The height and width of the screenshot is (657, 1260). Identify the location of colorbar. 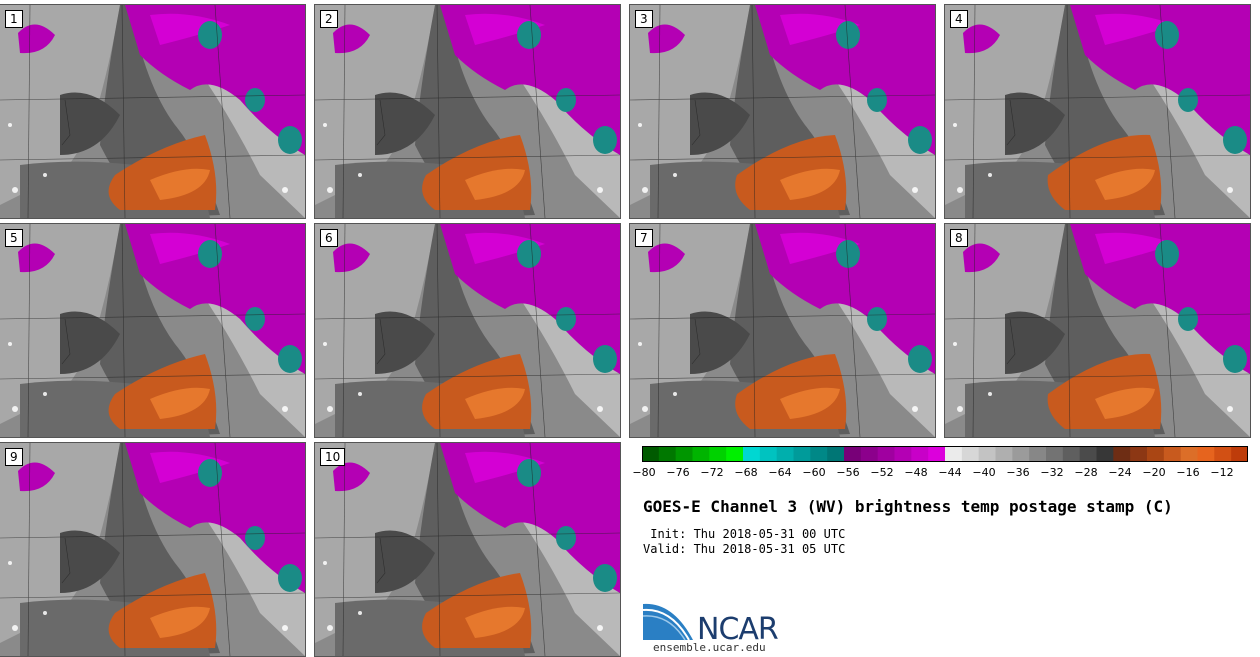
(945, 454).